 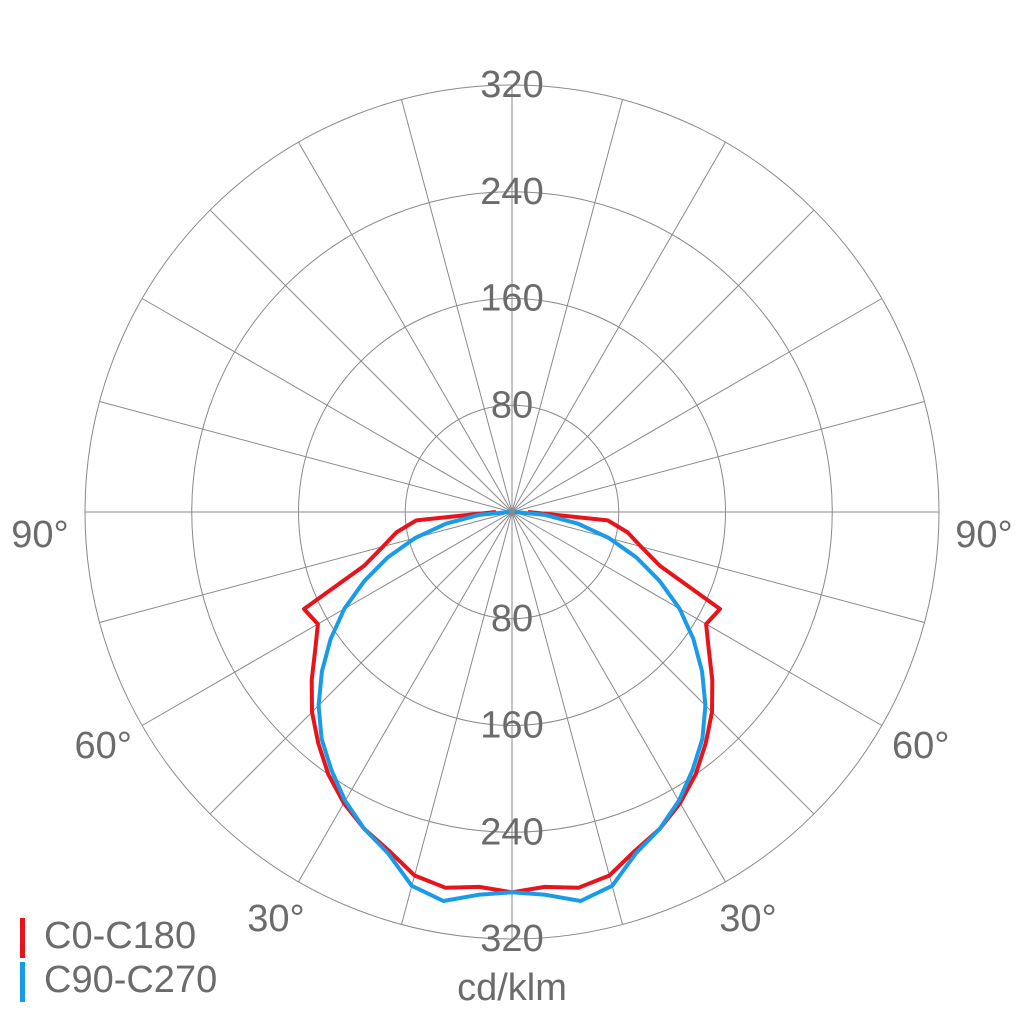 I want to click on series-line, so click(x=512, y=706).